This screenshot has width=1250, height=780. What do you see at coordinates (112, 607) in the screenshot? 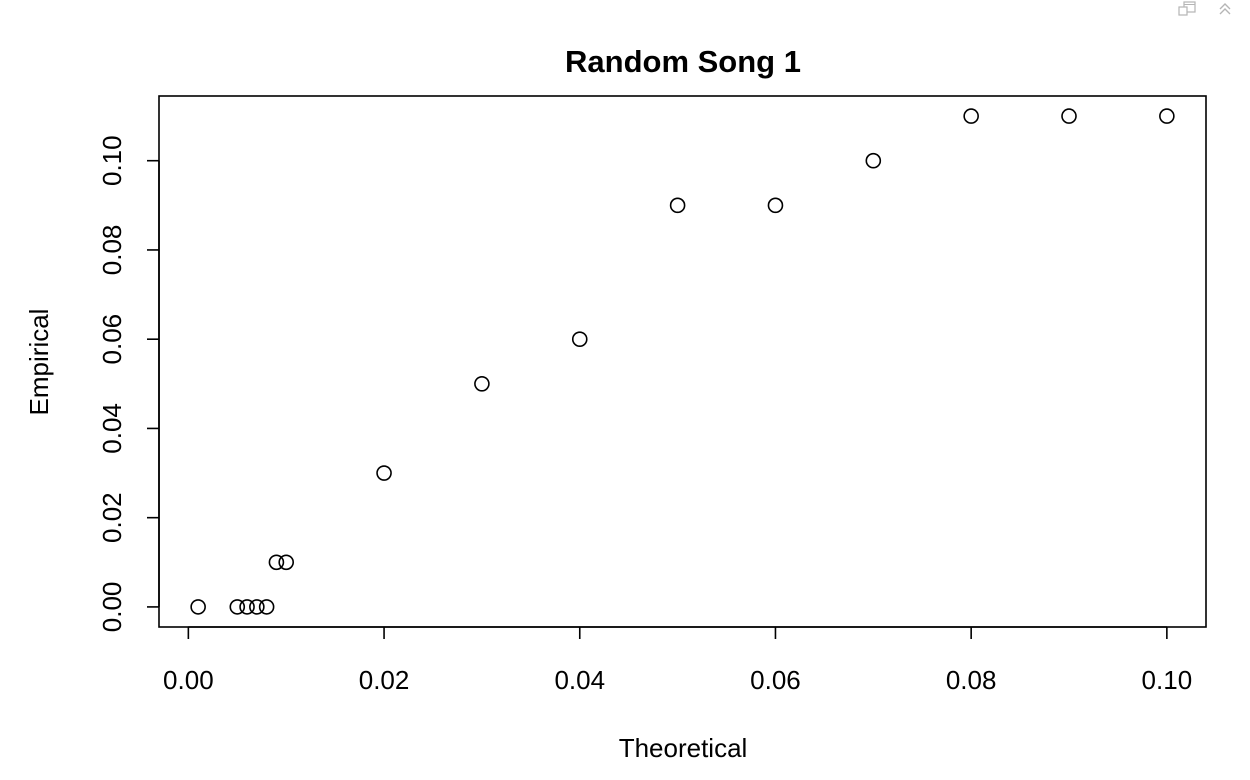
I see `y-tick-label: 0.00` at bounding box center [112, 607].